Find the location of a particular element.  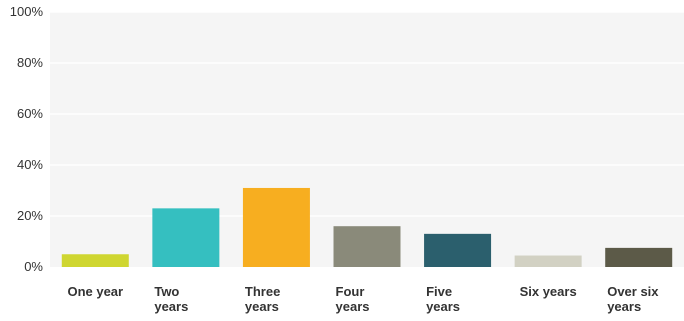

x-tick-label-line: One year is located at coordinates (95, 291).